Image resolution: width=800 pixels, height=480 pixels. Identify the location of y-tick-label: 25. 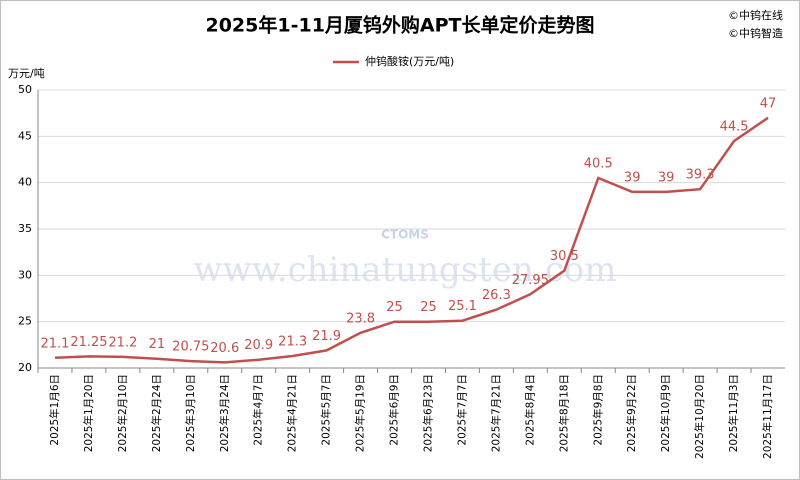
(25, 321).